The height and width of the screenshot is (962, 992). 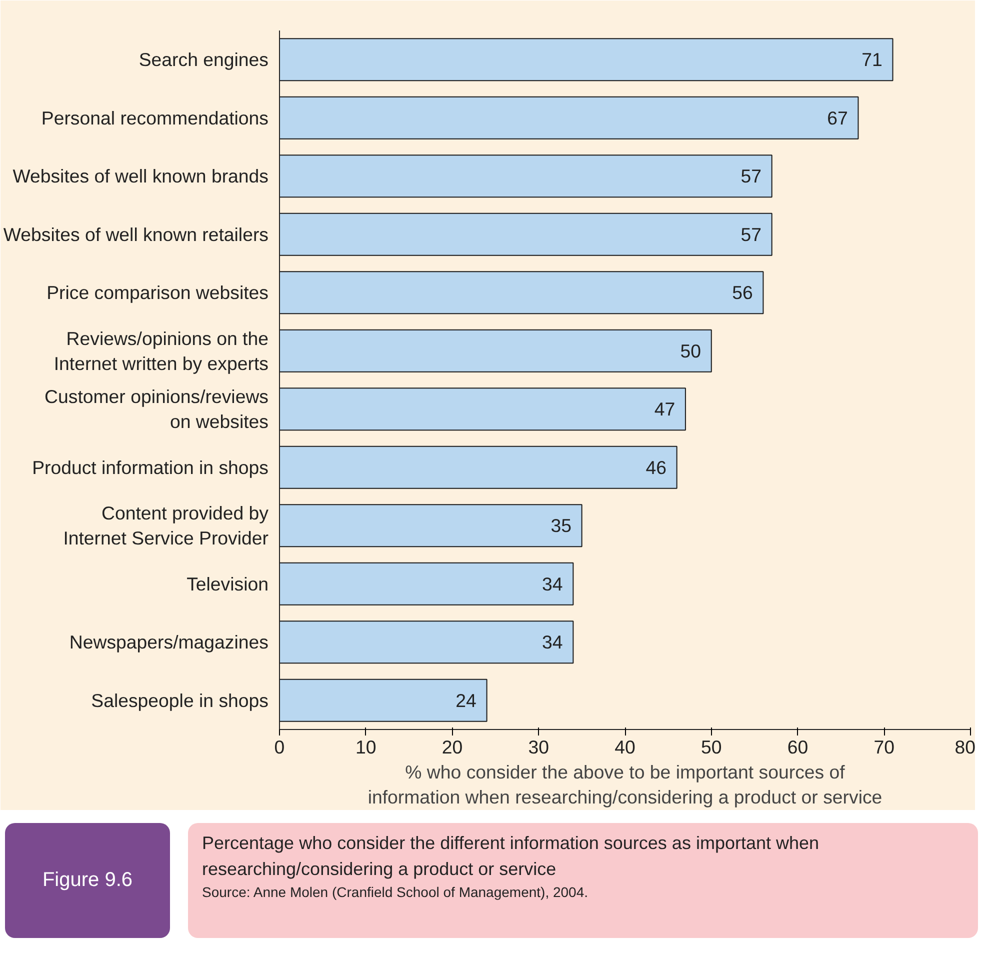 I want to click on x-tick-label: 70, so click(x=884, y=747).